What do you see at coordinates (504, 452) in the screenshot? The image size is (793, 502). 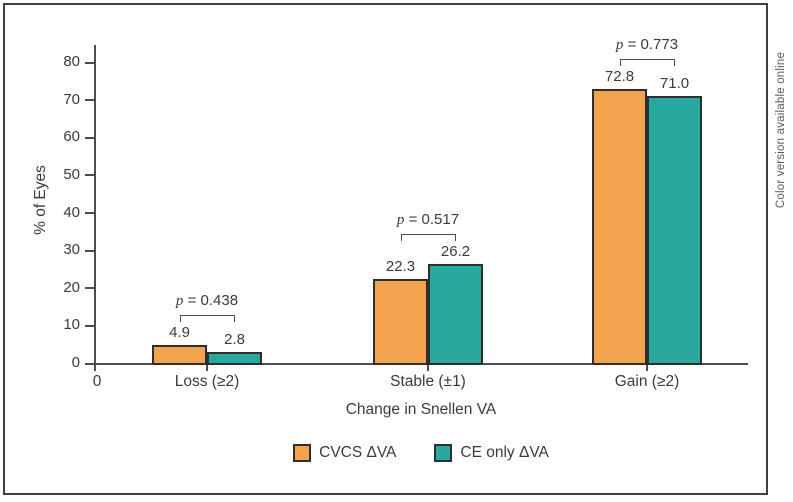 I see `legend-label: CE only ΔVA` at bounding box center [504, 452].